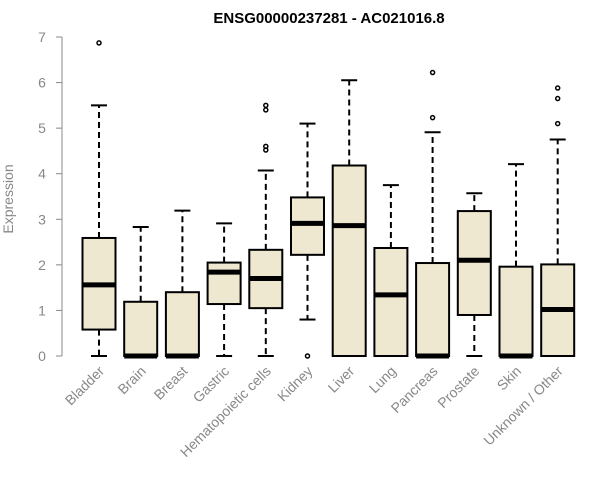 The image size is (600, 500). Describe the element at coordinates (516, 261) in the screenshot. I see `box-skin` at that location.